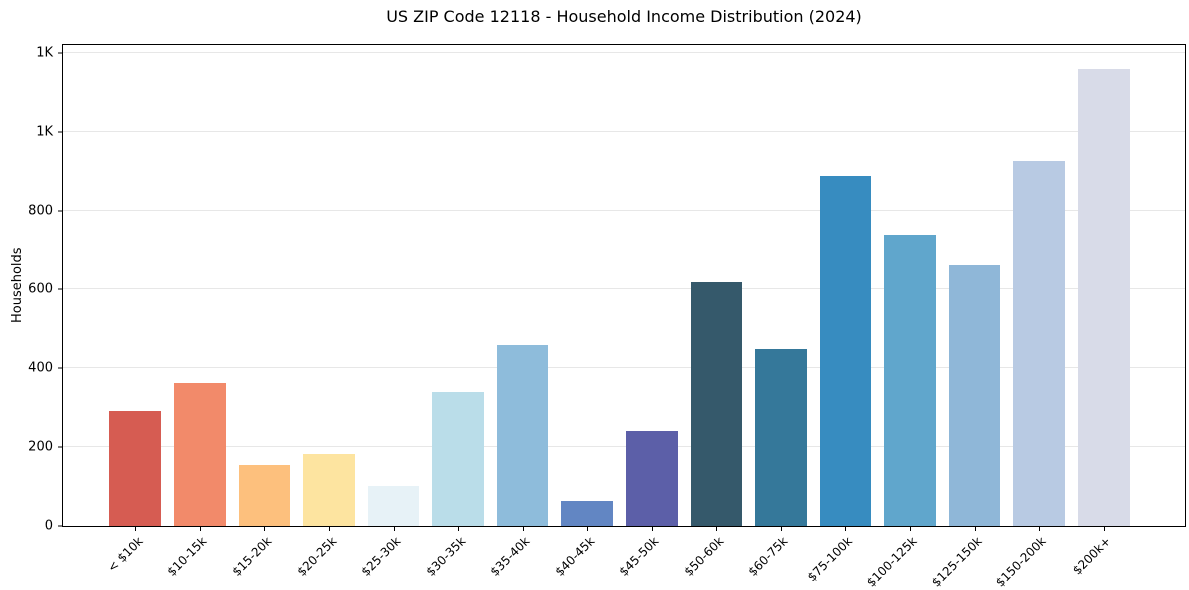  I want to click on bar-$30-35k, so click(458, 458).